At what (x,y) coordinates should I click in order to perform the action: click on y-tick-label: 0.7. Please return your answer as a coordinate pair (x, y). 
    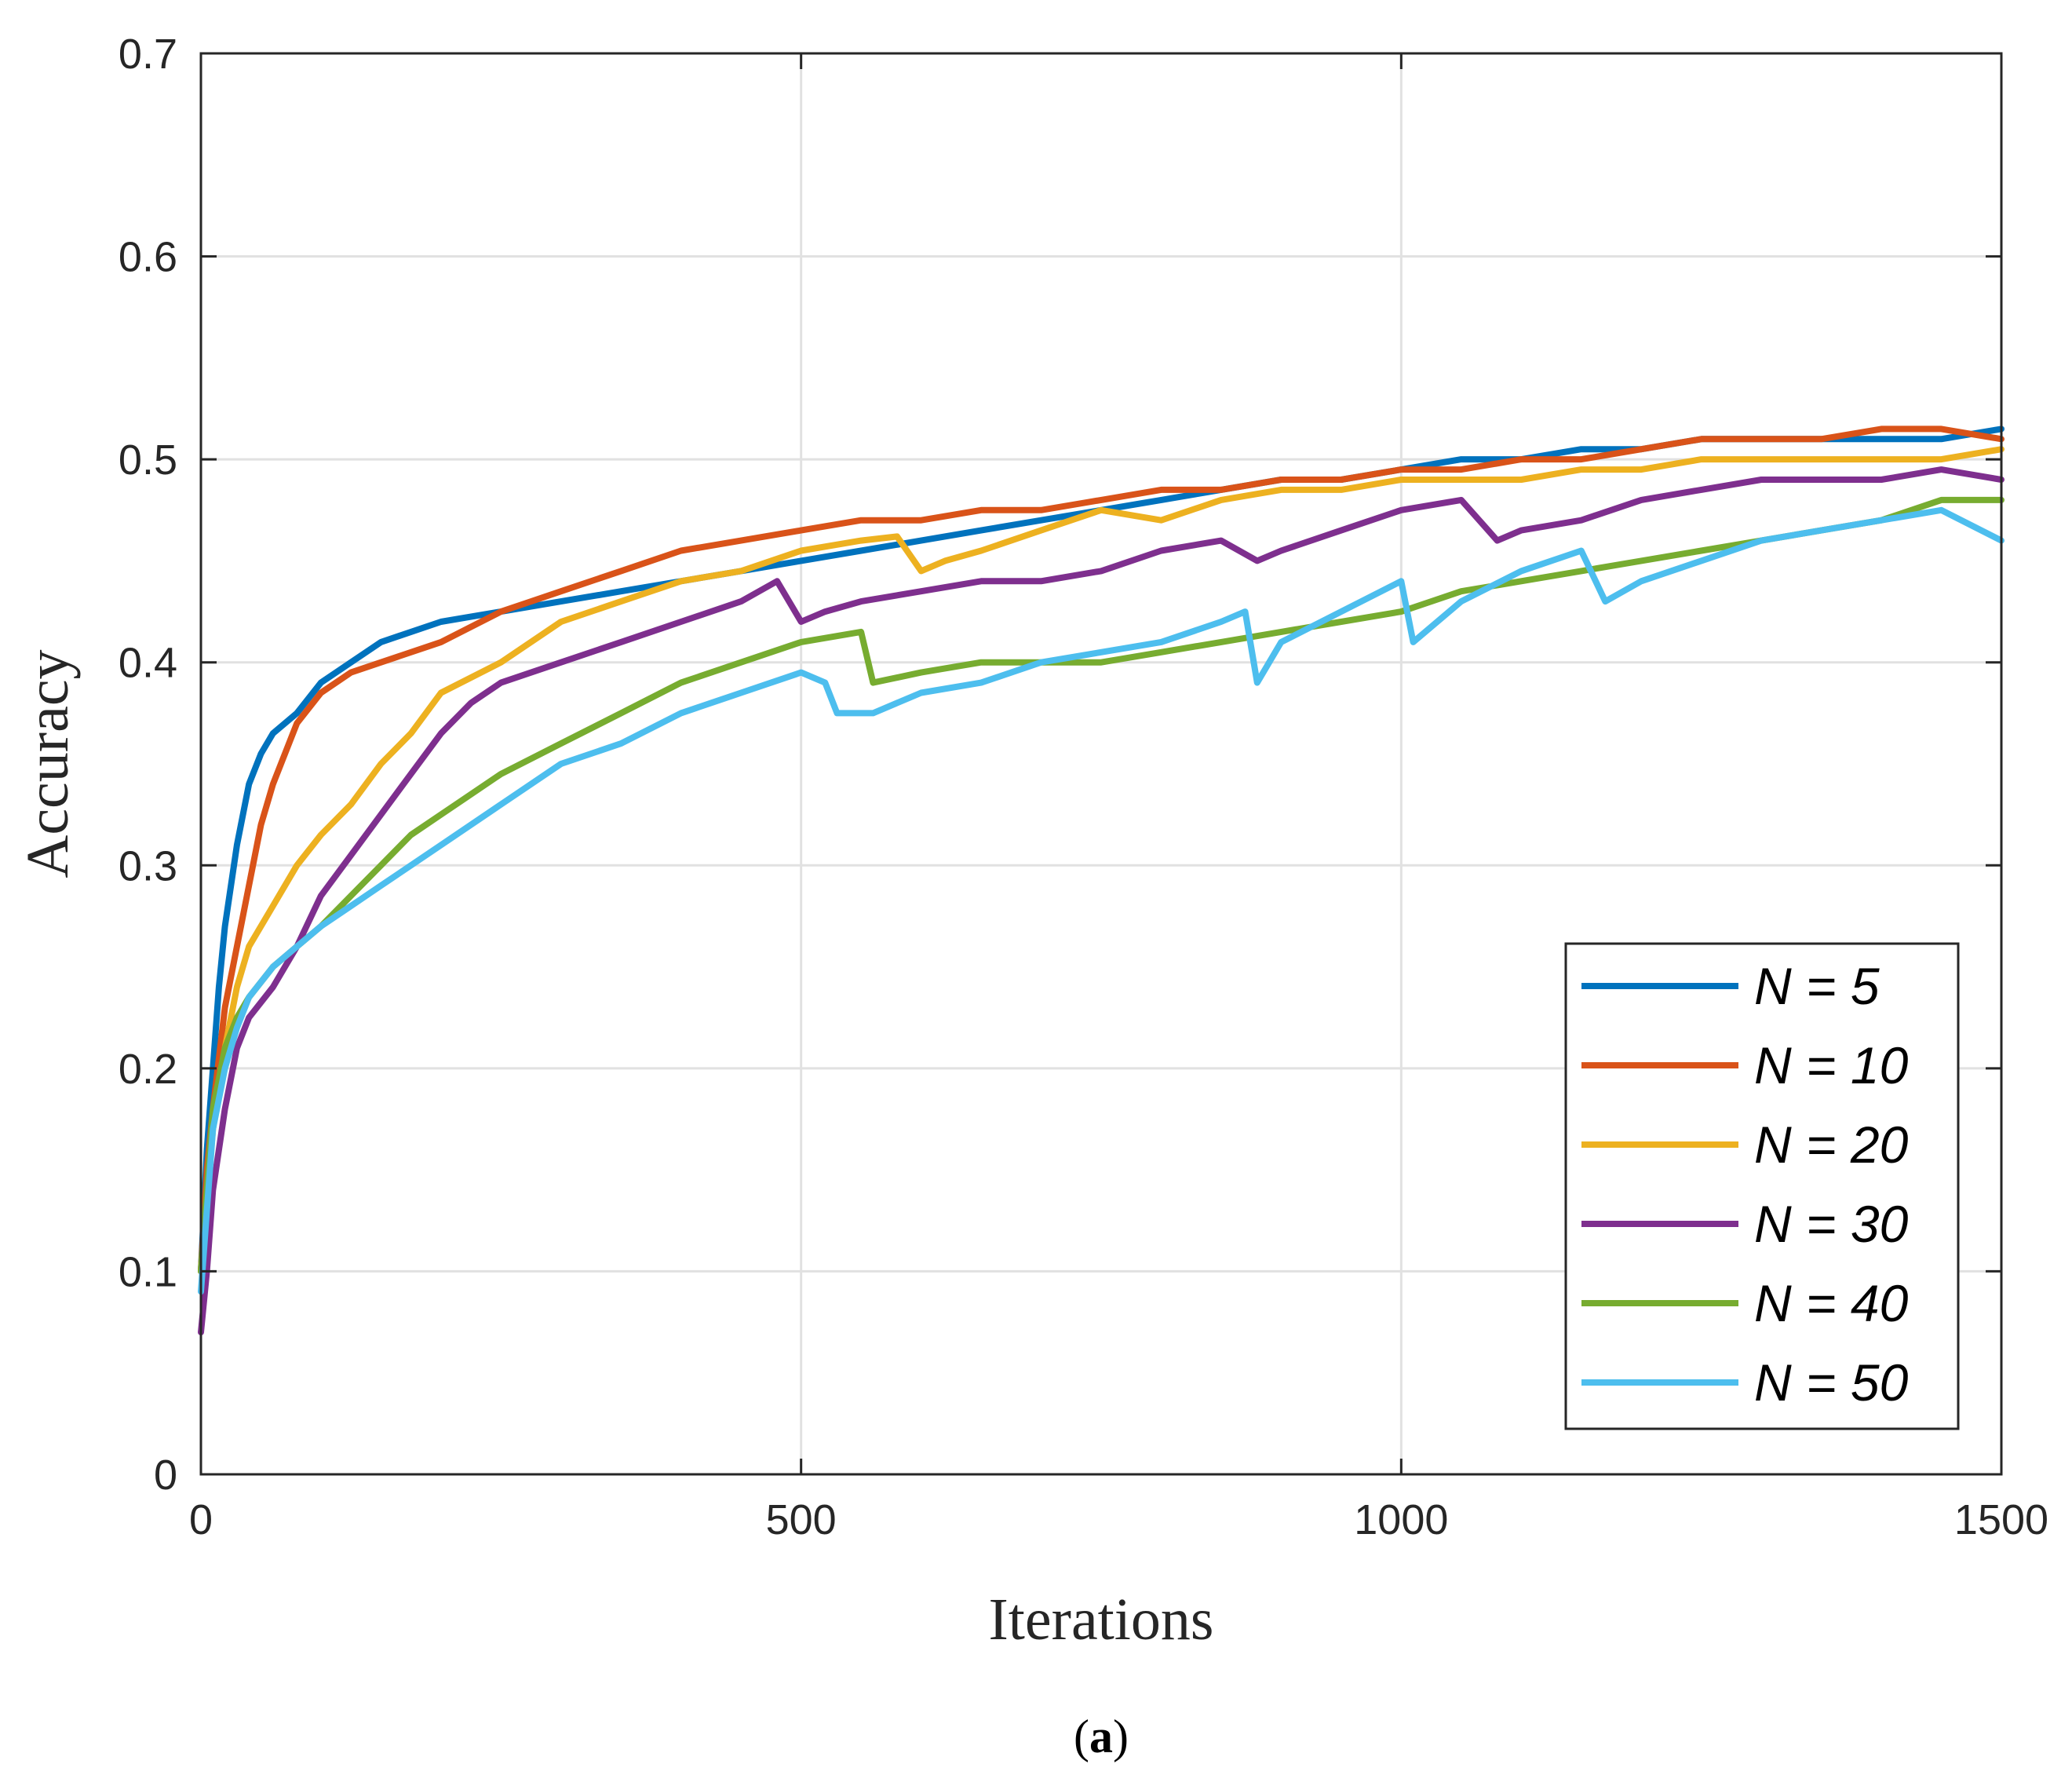
    Looking at the image, I should click on (148, 54).